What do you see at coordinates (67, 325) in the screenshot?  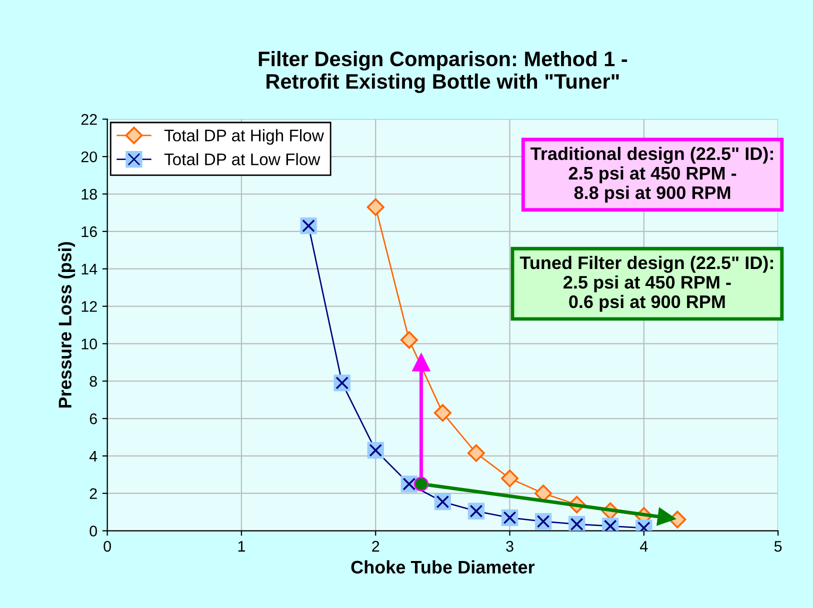 I see `y-axis-title: Pressure Loss (psi)` at bounding box center [67, 325].